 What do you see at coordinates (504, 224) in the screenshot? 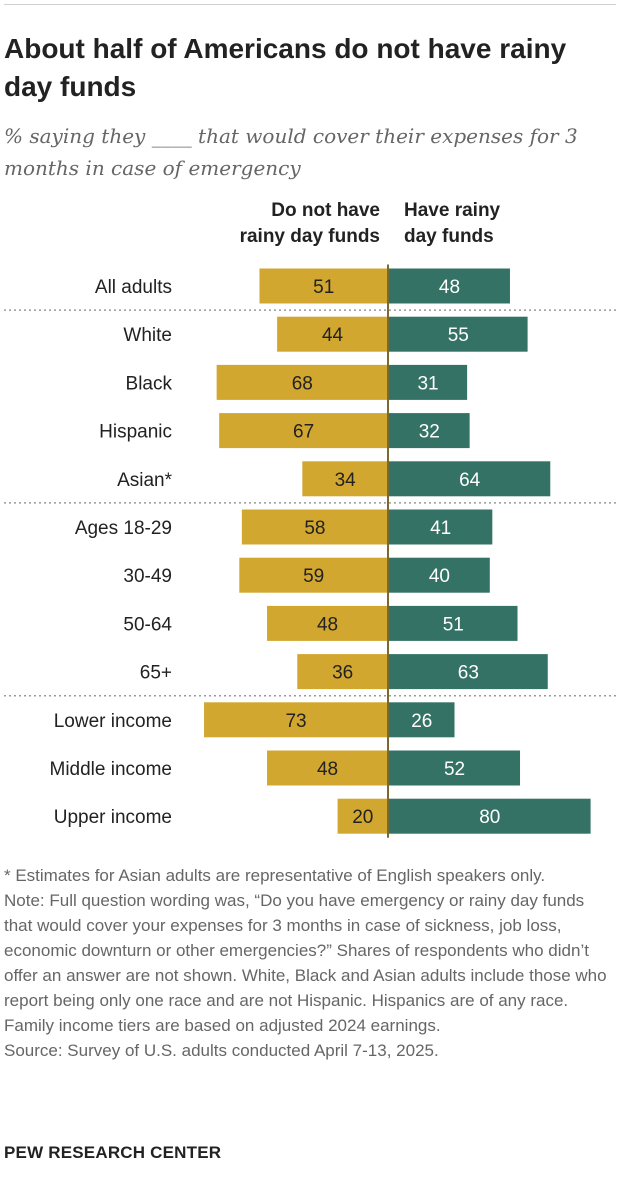
I see `column-header-have-funds: Have rainy day funds` at bounding box center [504, 224].